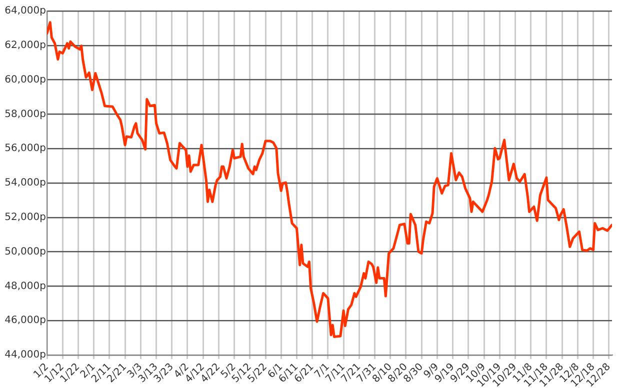 The image size is (627, 388). What do you see at coordinates (25, 11) in the screenshot?
I see `y-tick-label: 64,000p` at bounding box center [25, 11].